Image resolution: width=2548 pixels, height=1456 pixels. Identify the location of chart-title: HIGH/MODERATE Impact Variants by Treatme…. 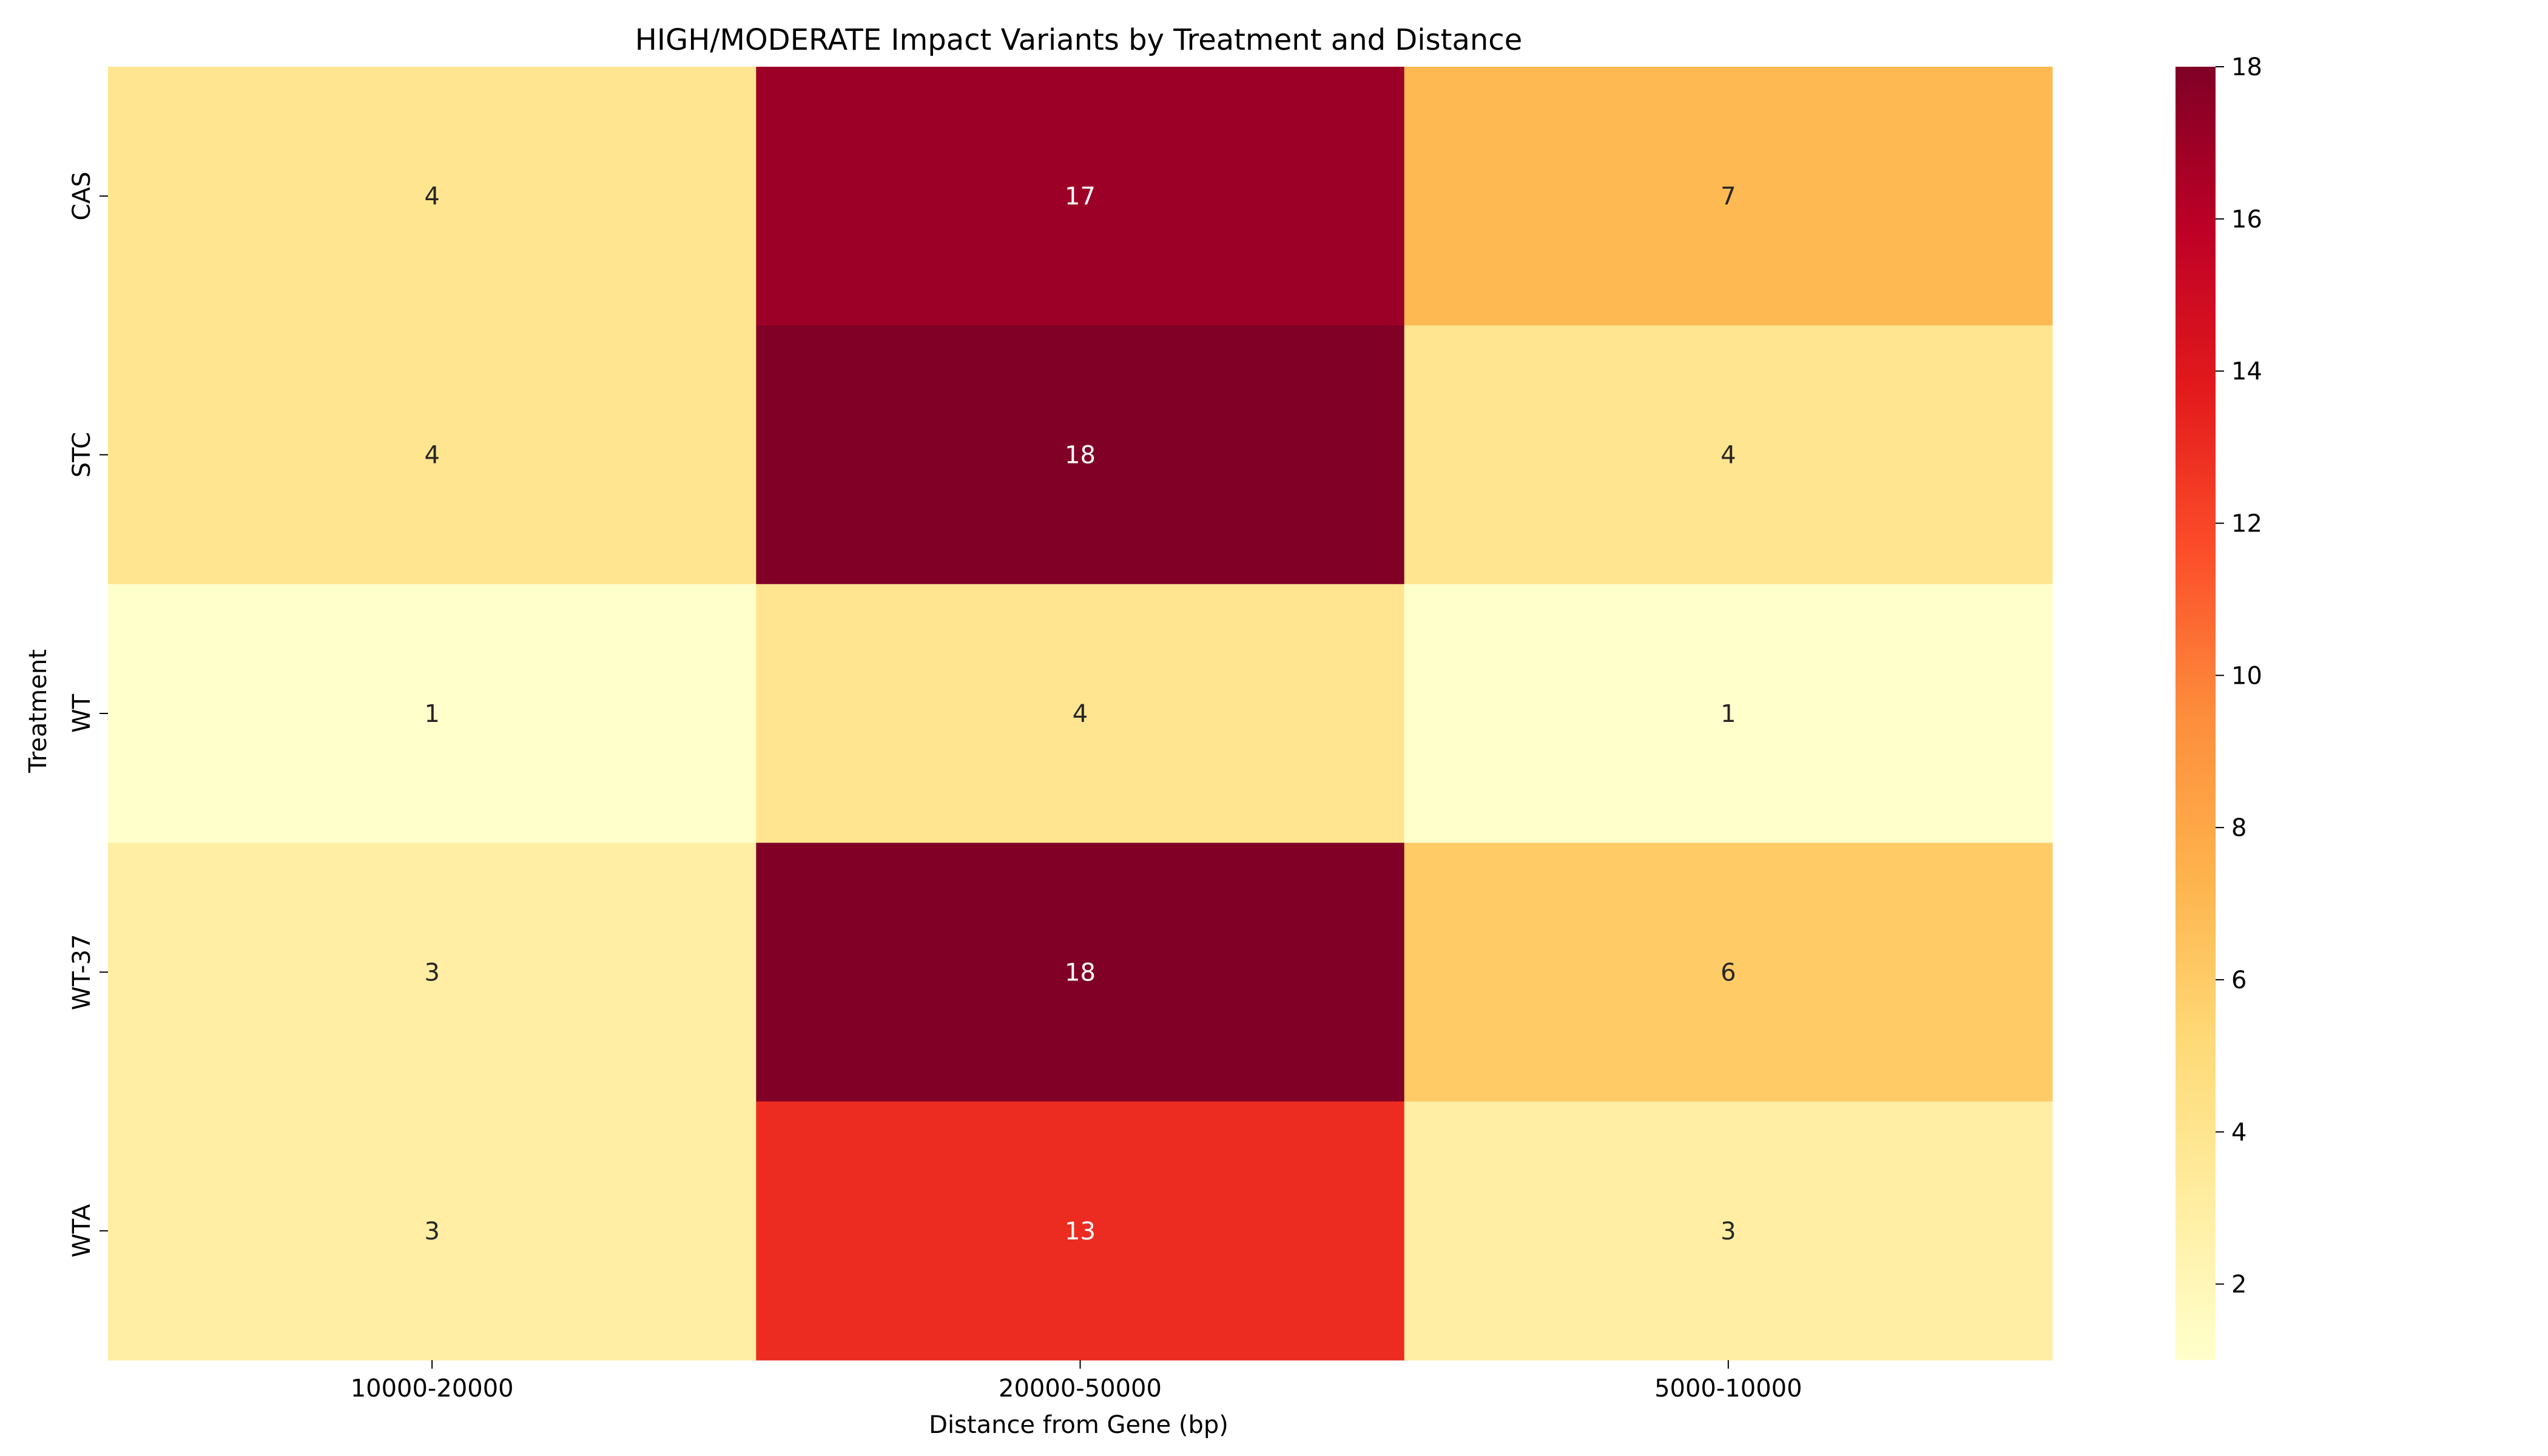
(1078, 40).